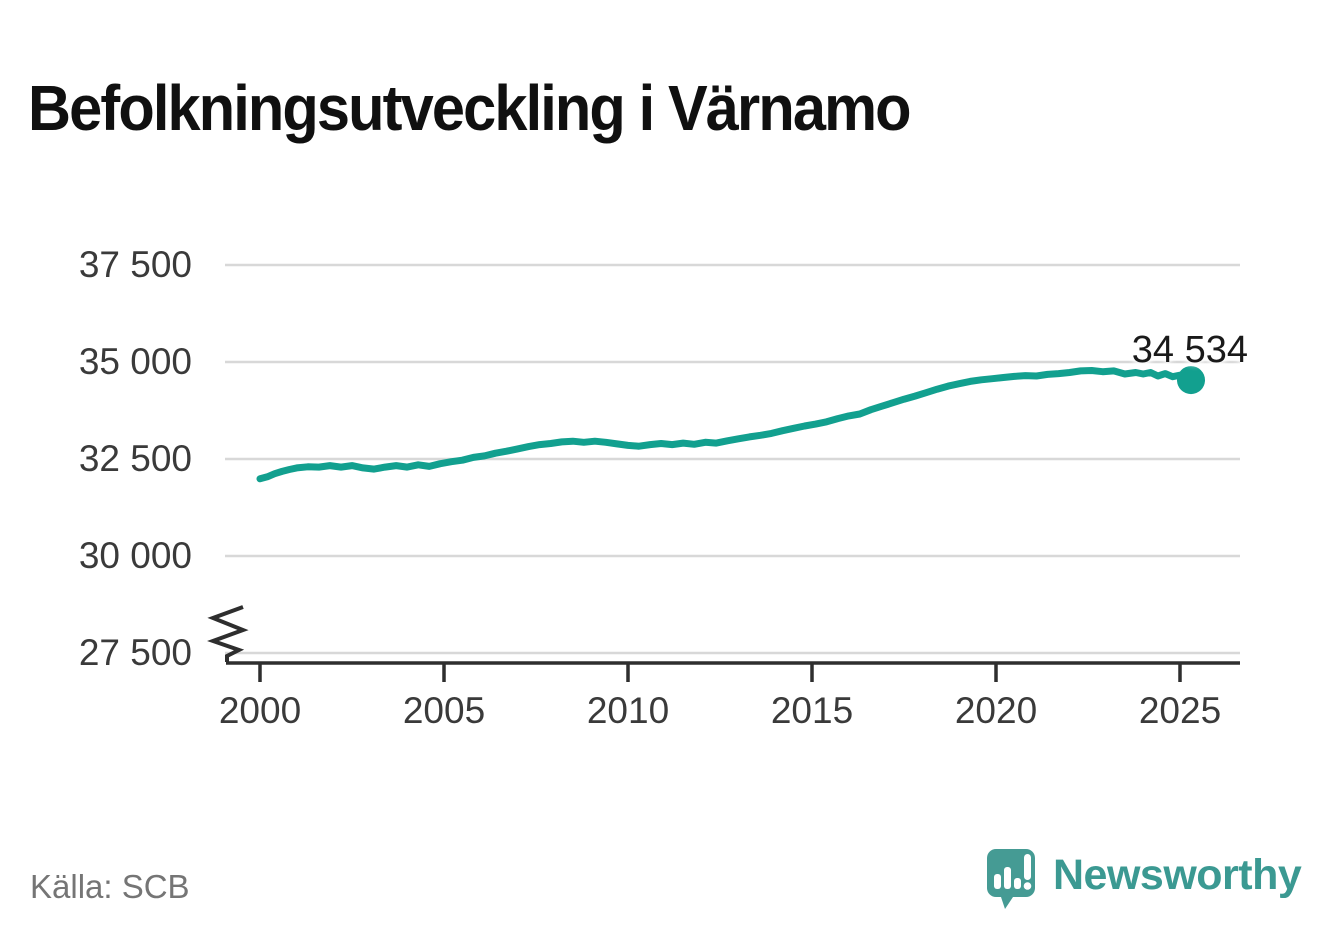  What do you see at coordinates (1191, 380) in the screenshot?
I see `end-point-dot` at bounding box center [1191, 380].